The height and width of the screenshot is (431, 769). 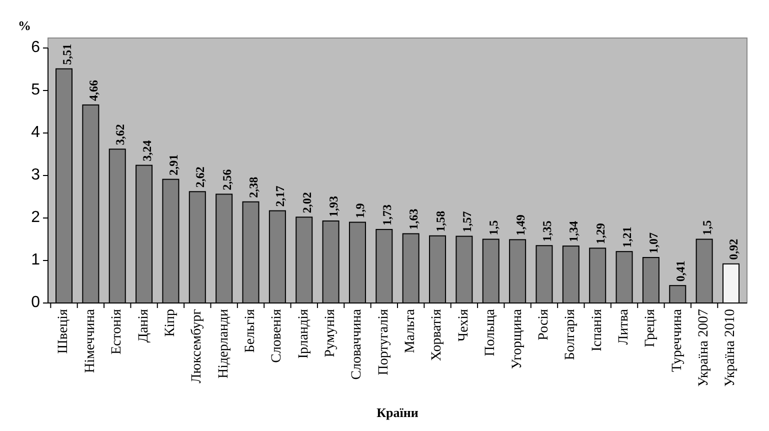 I want to click on x-tick-label: Ірландія, so click(x=304, y=333).